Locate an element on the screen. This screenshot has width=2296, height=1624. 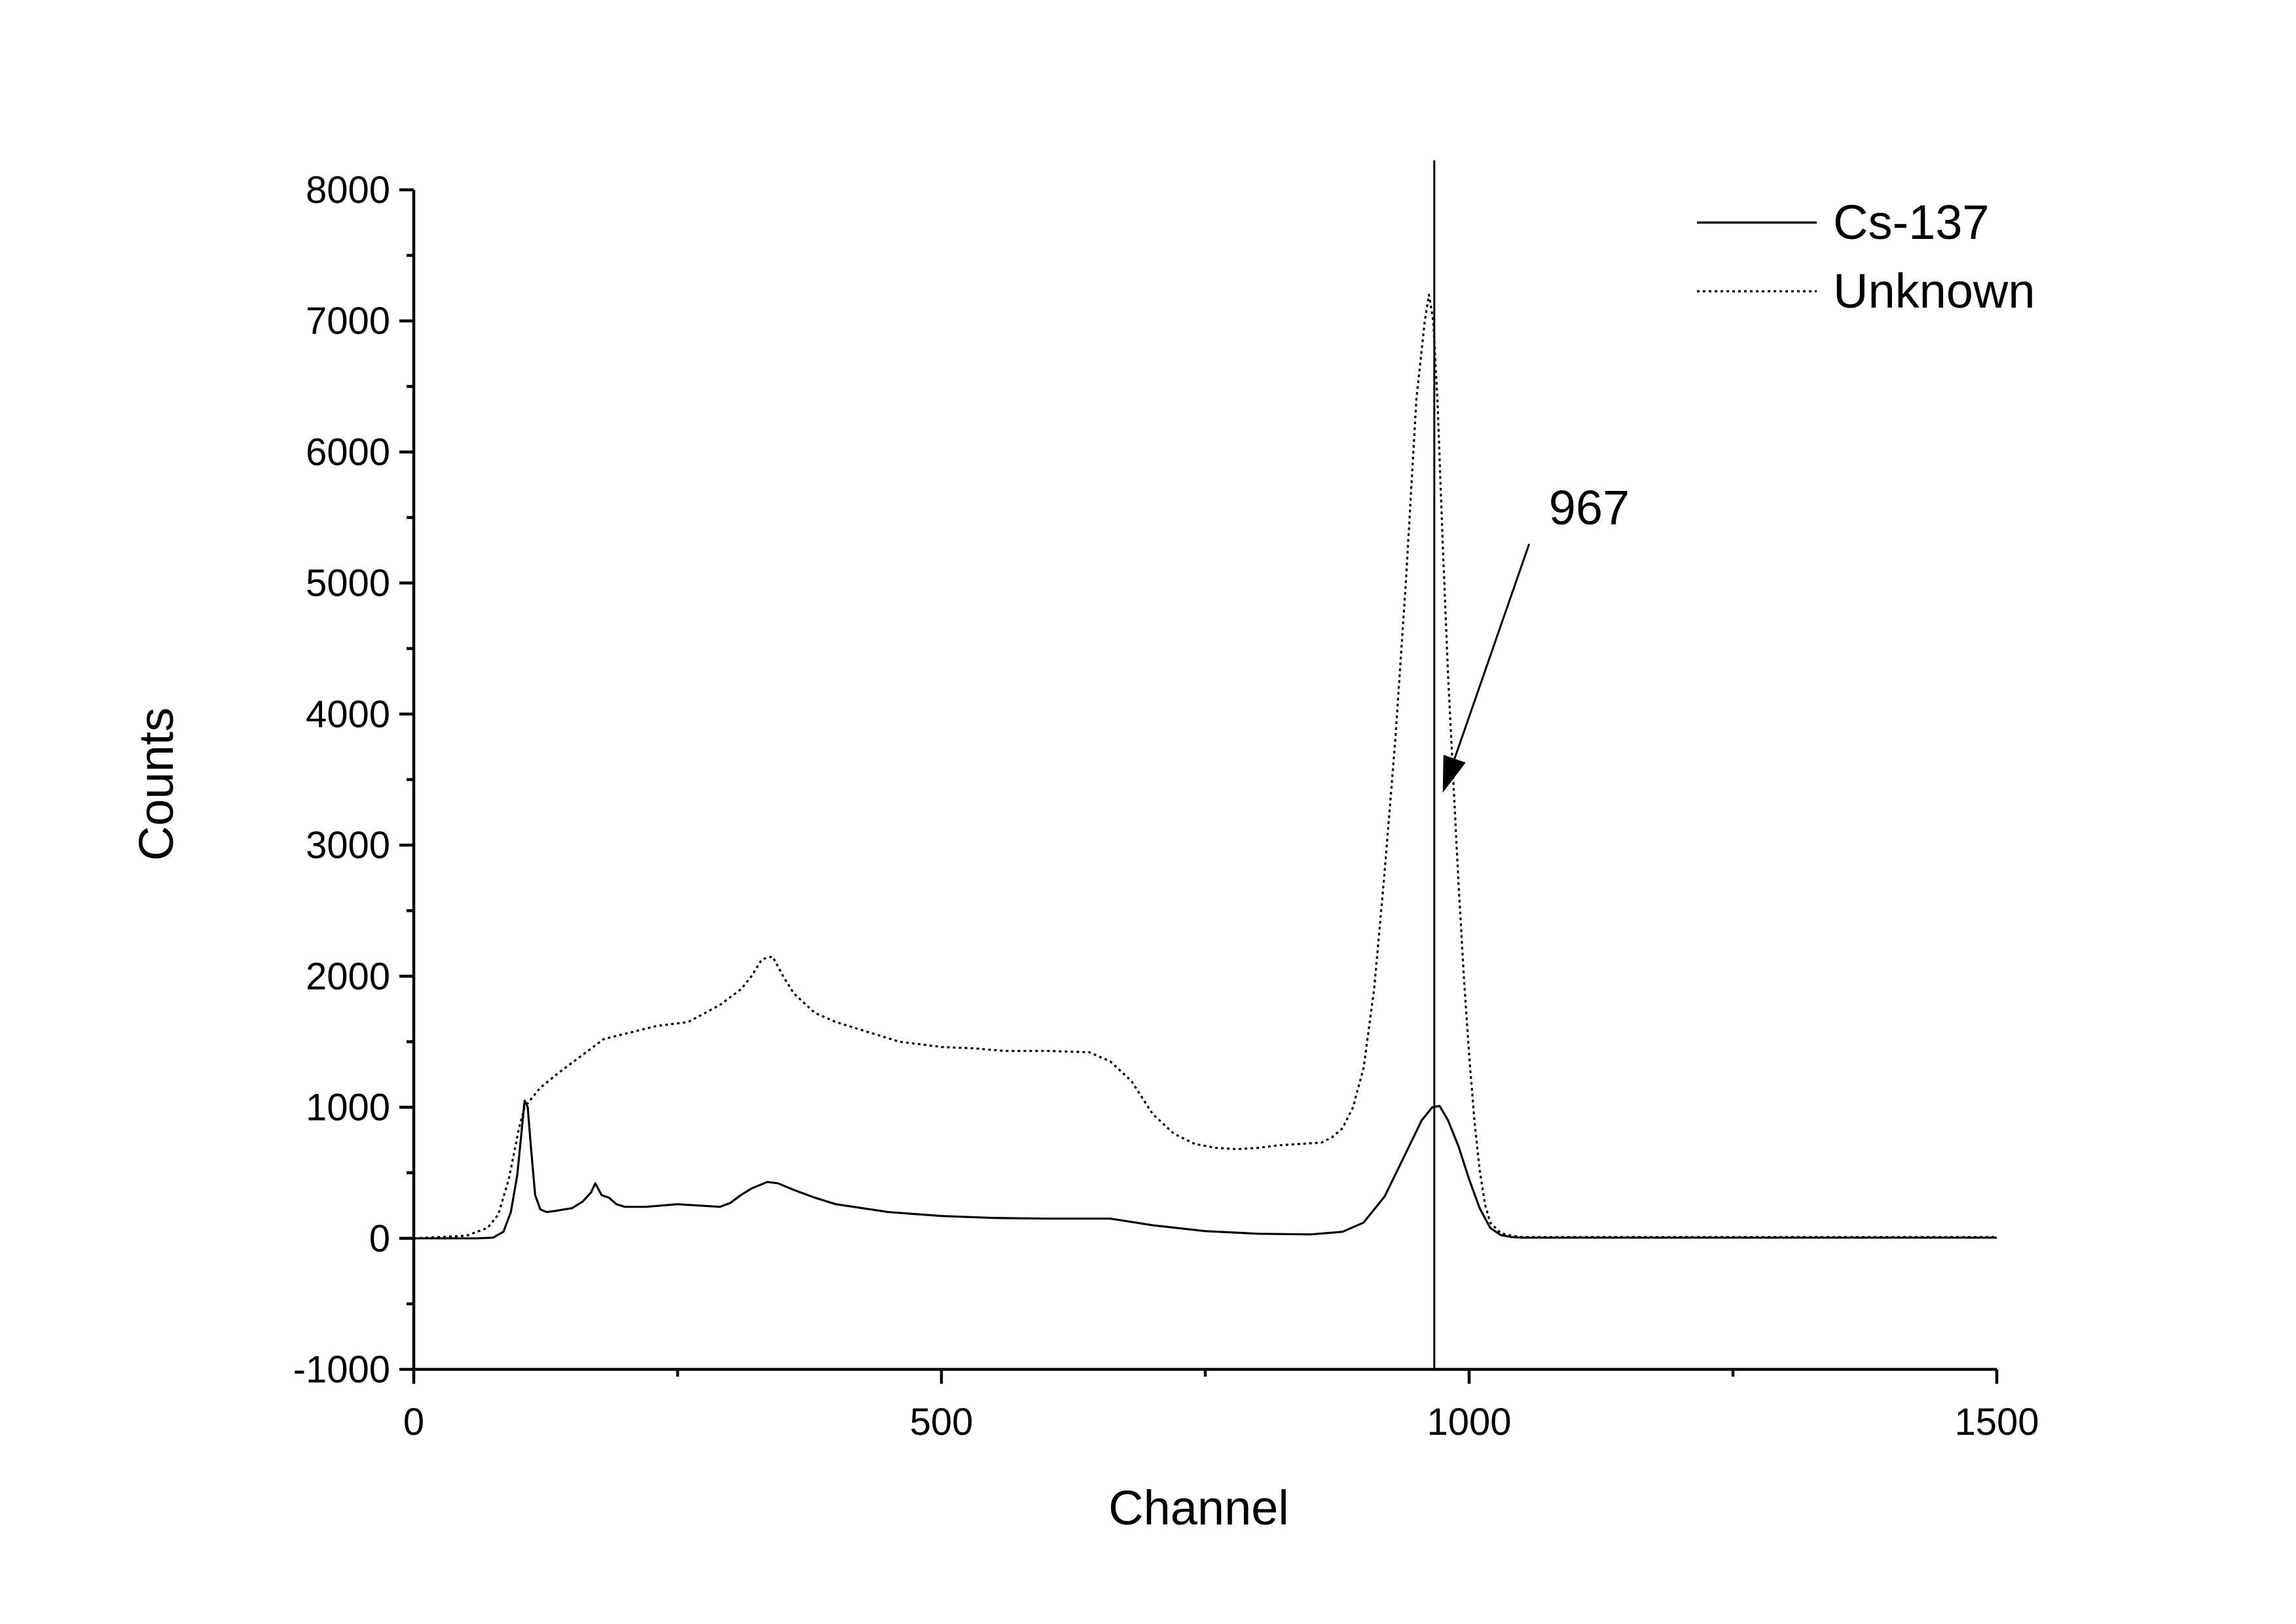
annotation-arrowhead is located at coordinates (1454, 774).